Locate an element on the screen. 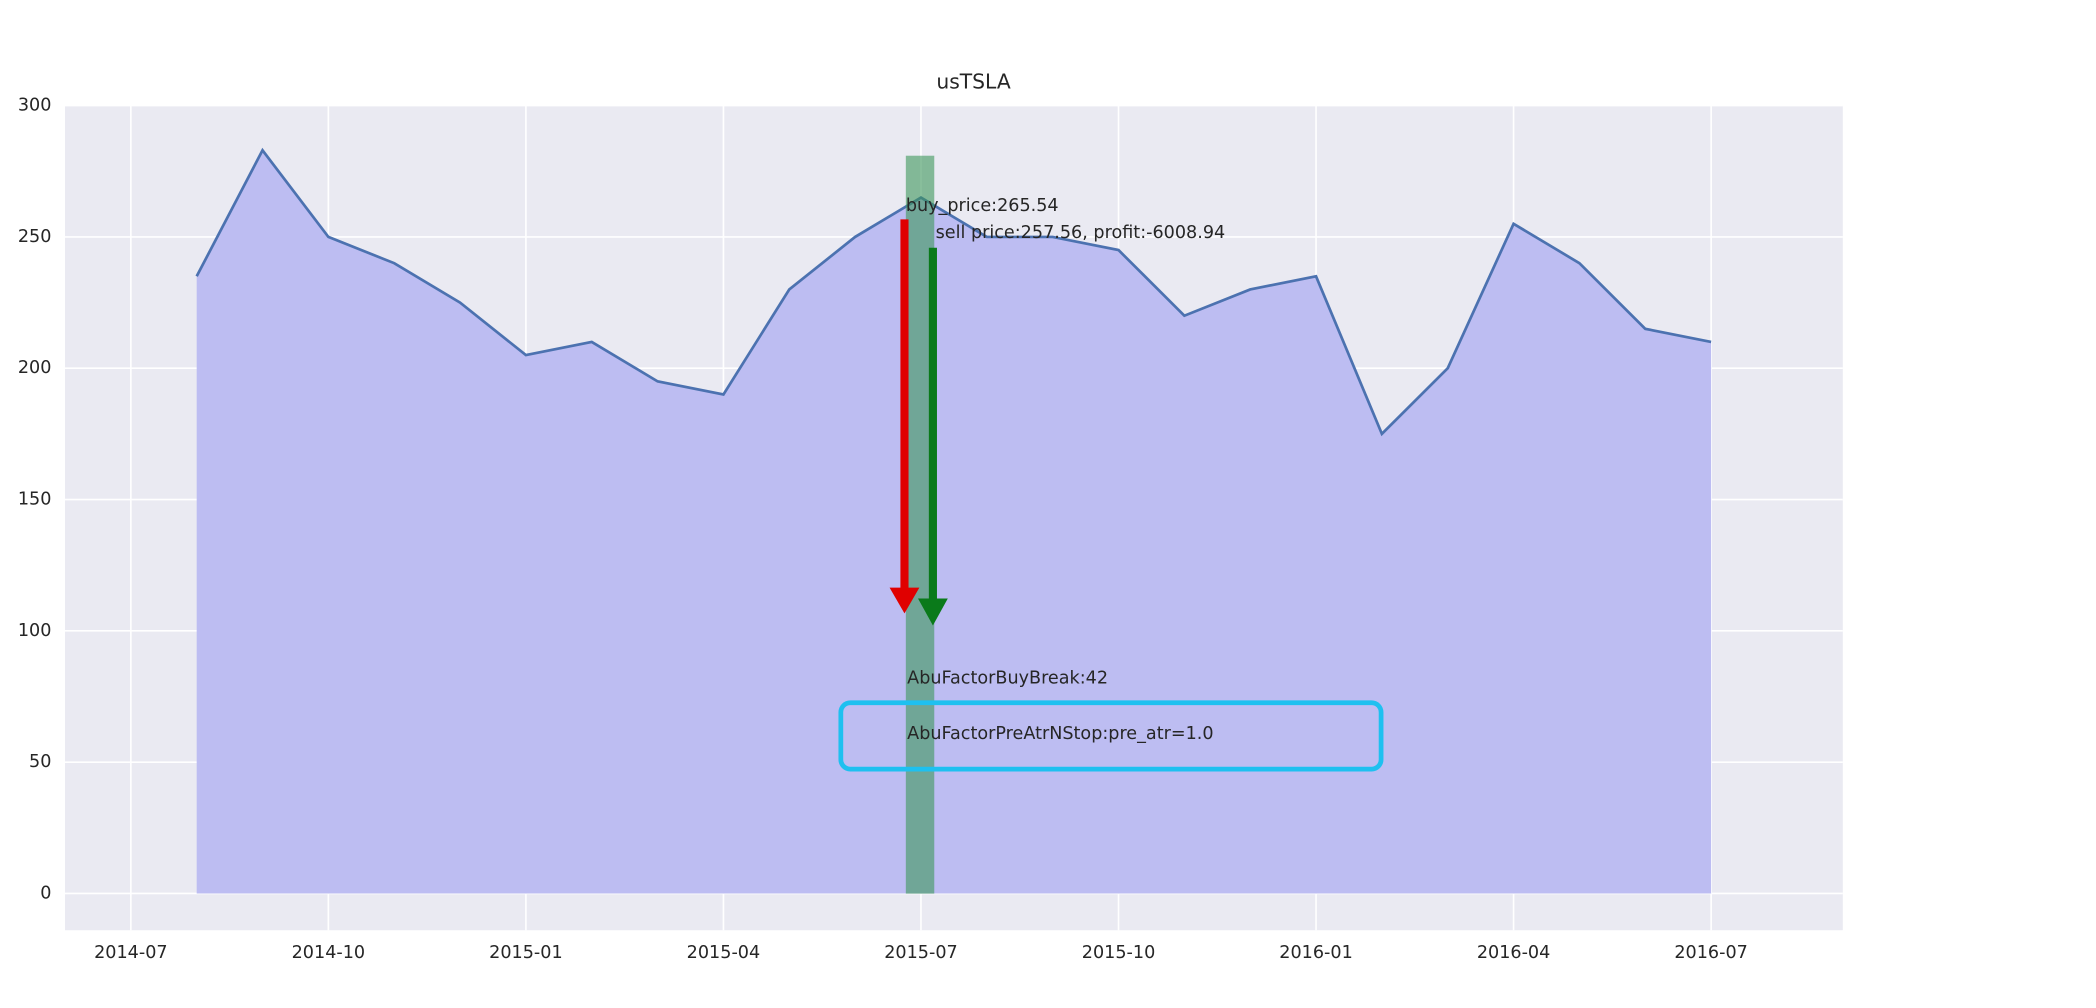 This screenshot has width=2096, height=1008. y-tick-label: 0 is located at coordinates (45, 893).